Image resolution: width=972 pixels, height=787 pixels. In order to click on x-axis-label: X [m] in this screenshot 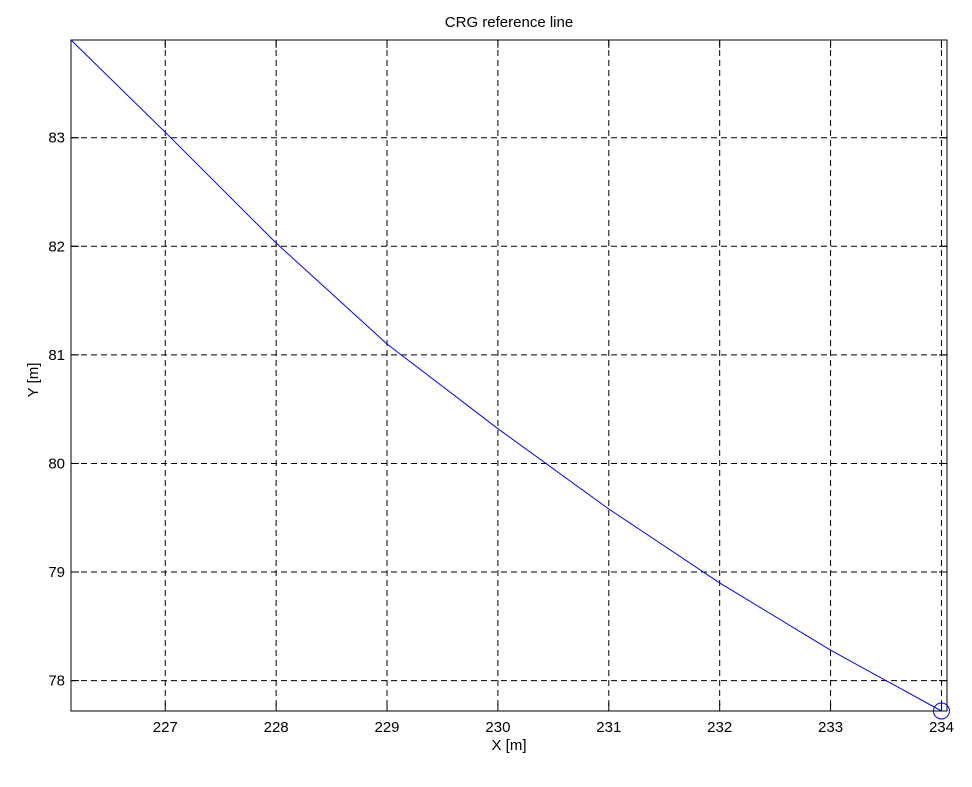, I will do `click(508, 745)`.